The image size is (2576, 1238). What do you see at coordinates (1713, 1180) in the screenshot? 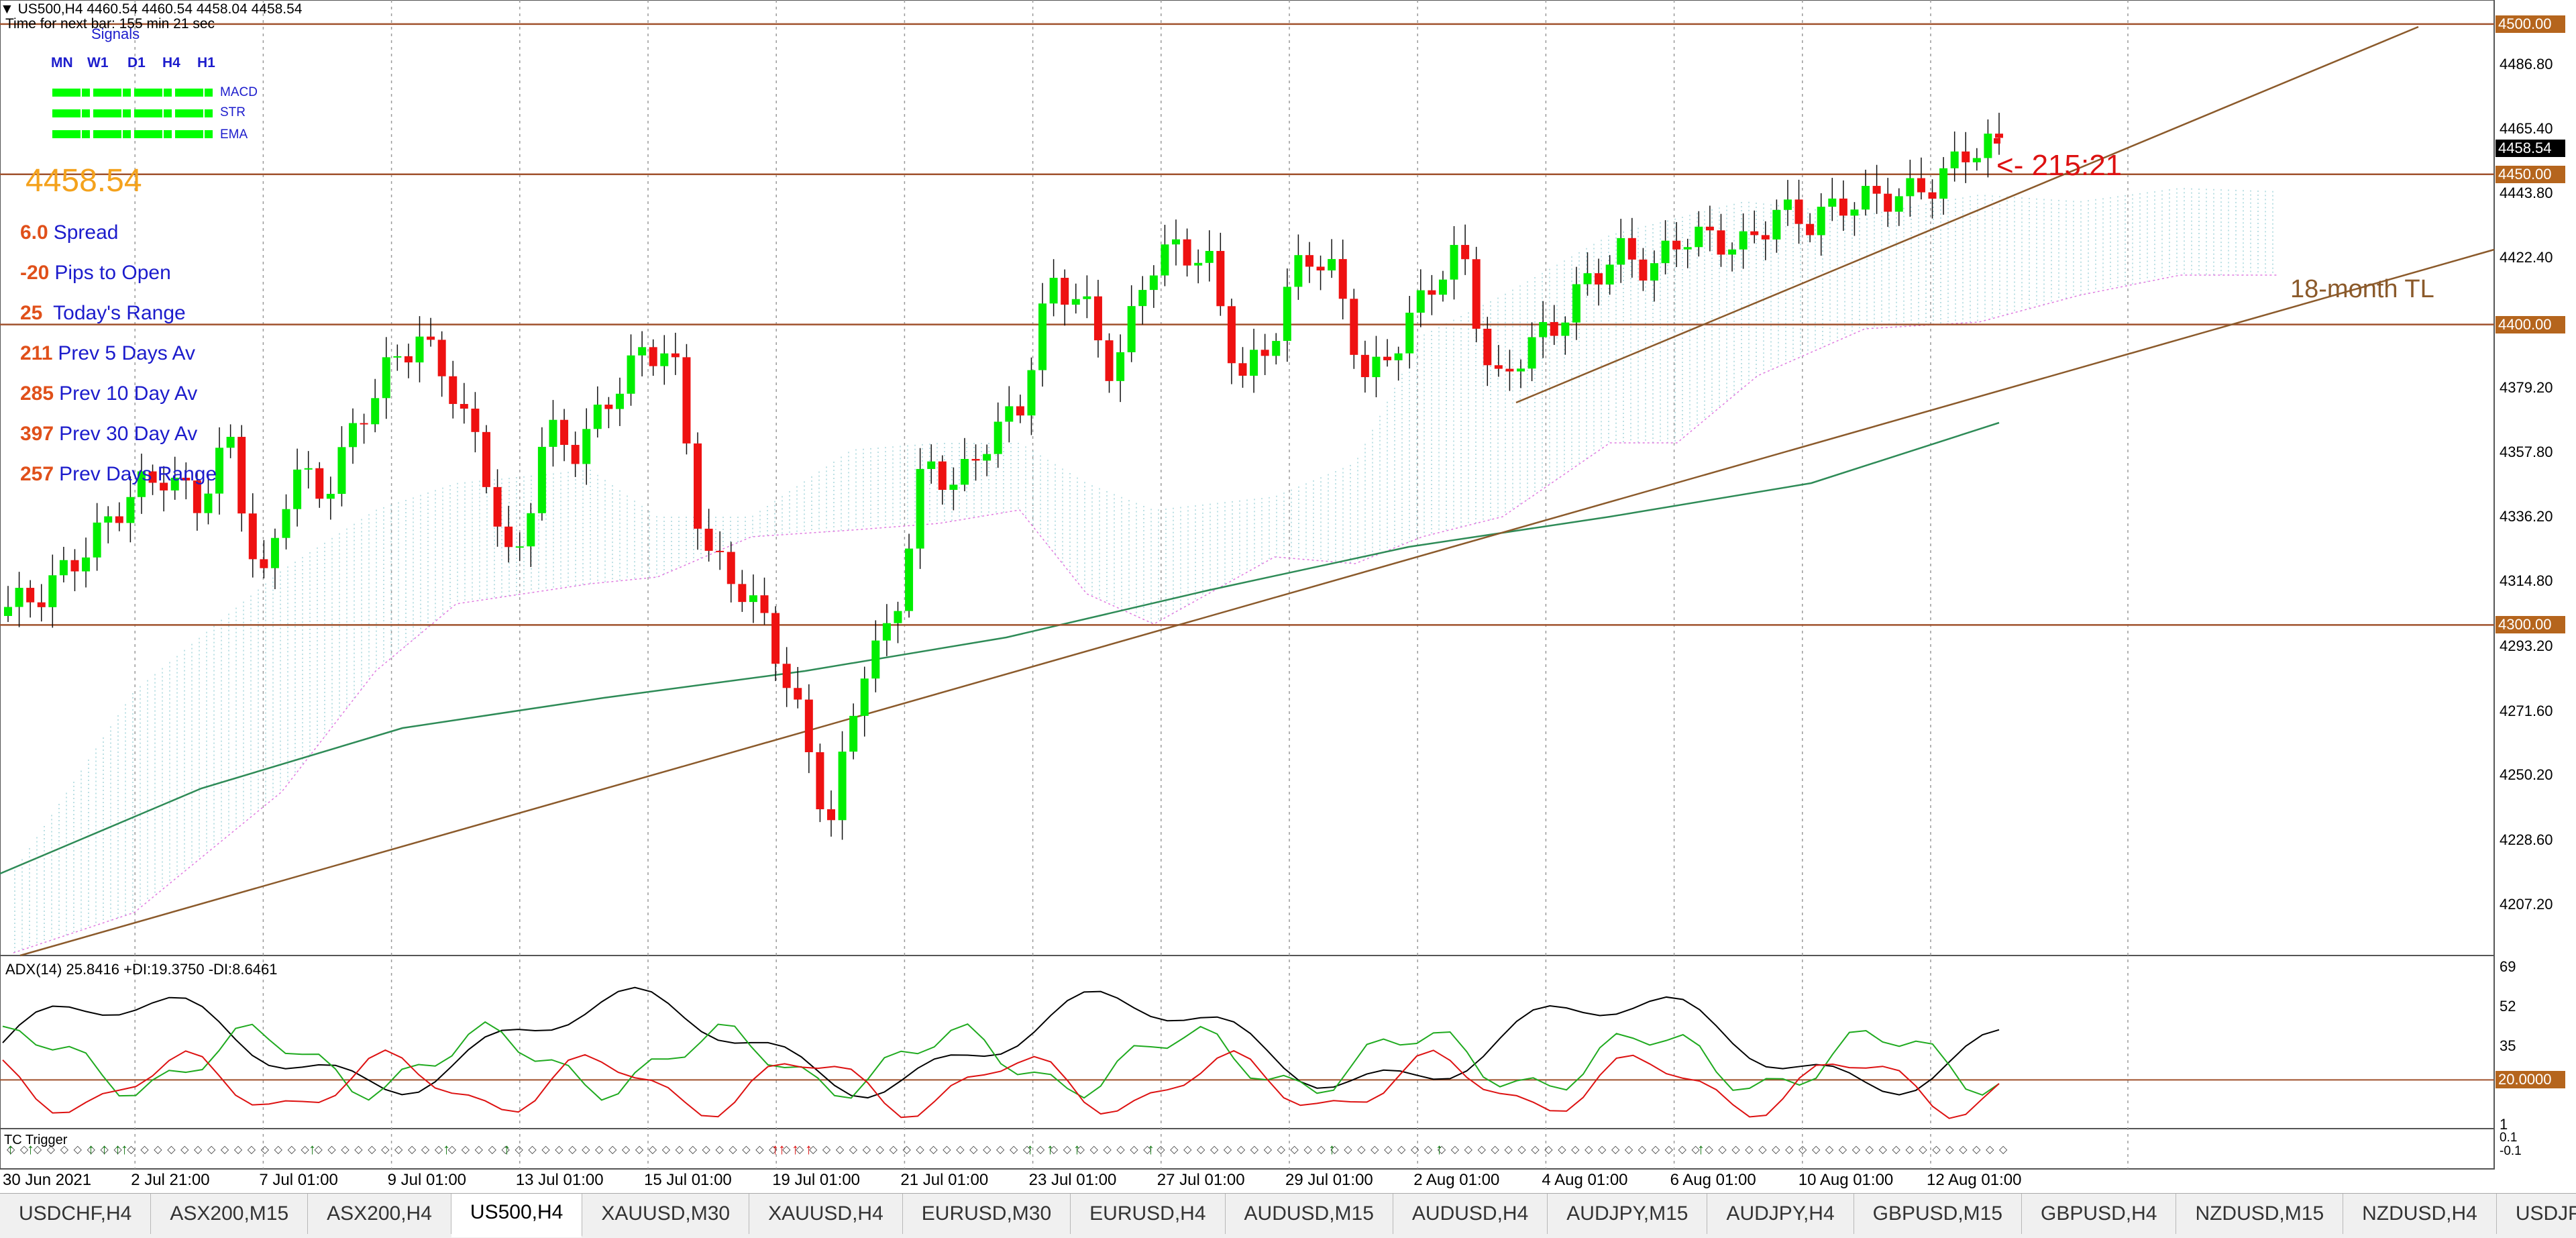
I see `time-tick: 6 Aug 01:00` at bounding box center [1713, 1180].